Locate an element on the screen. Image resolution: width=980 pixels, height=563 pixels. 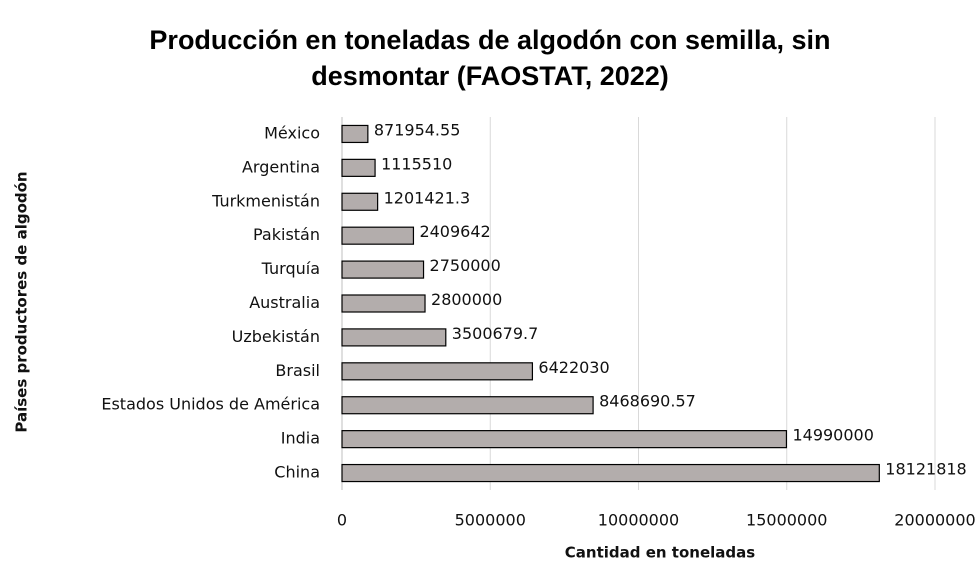
y-tick-label: Australia is located at coordinates (284, 302).